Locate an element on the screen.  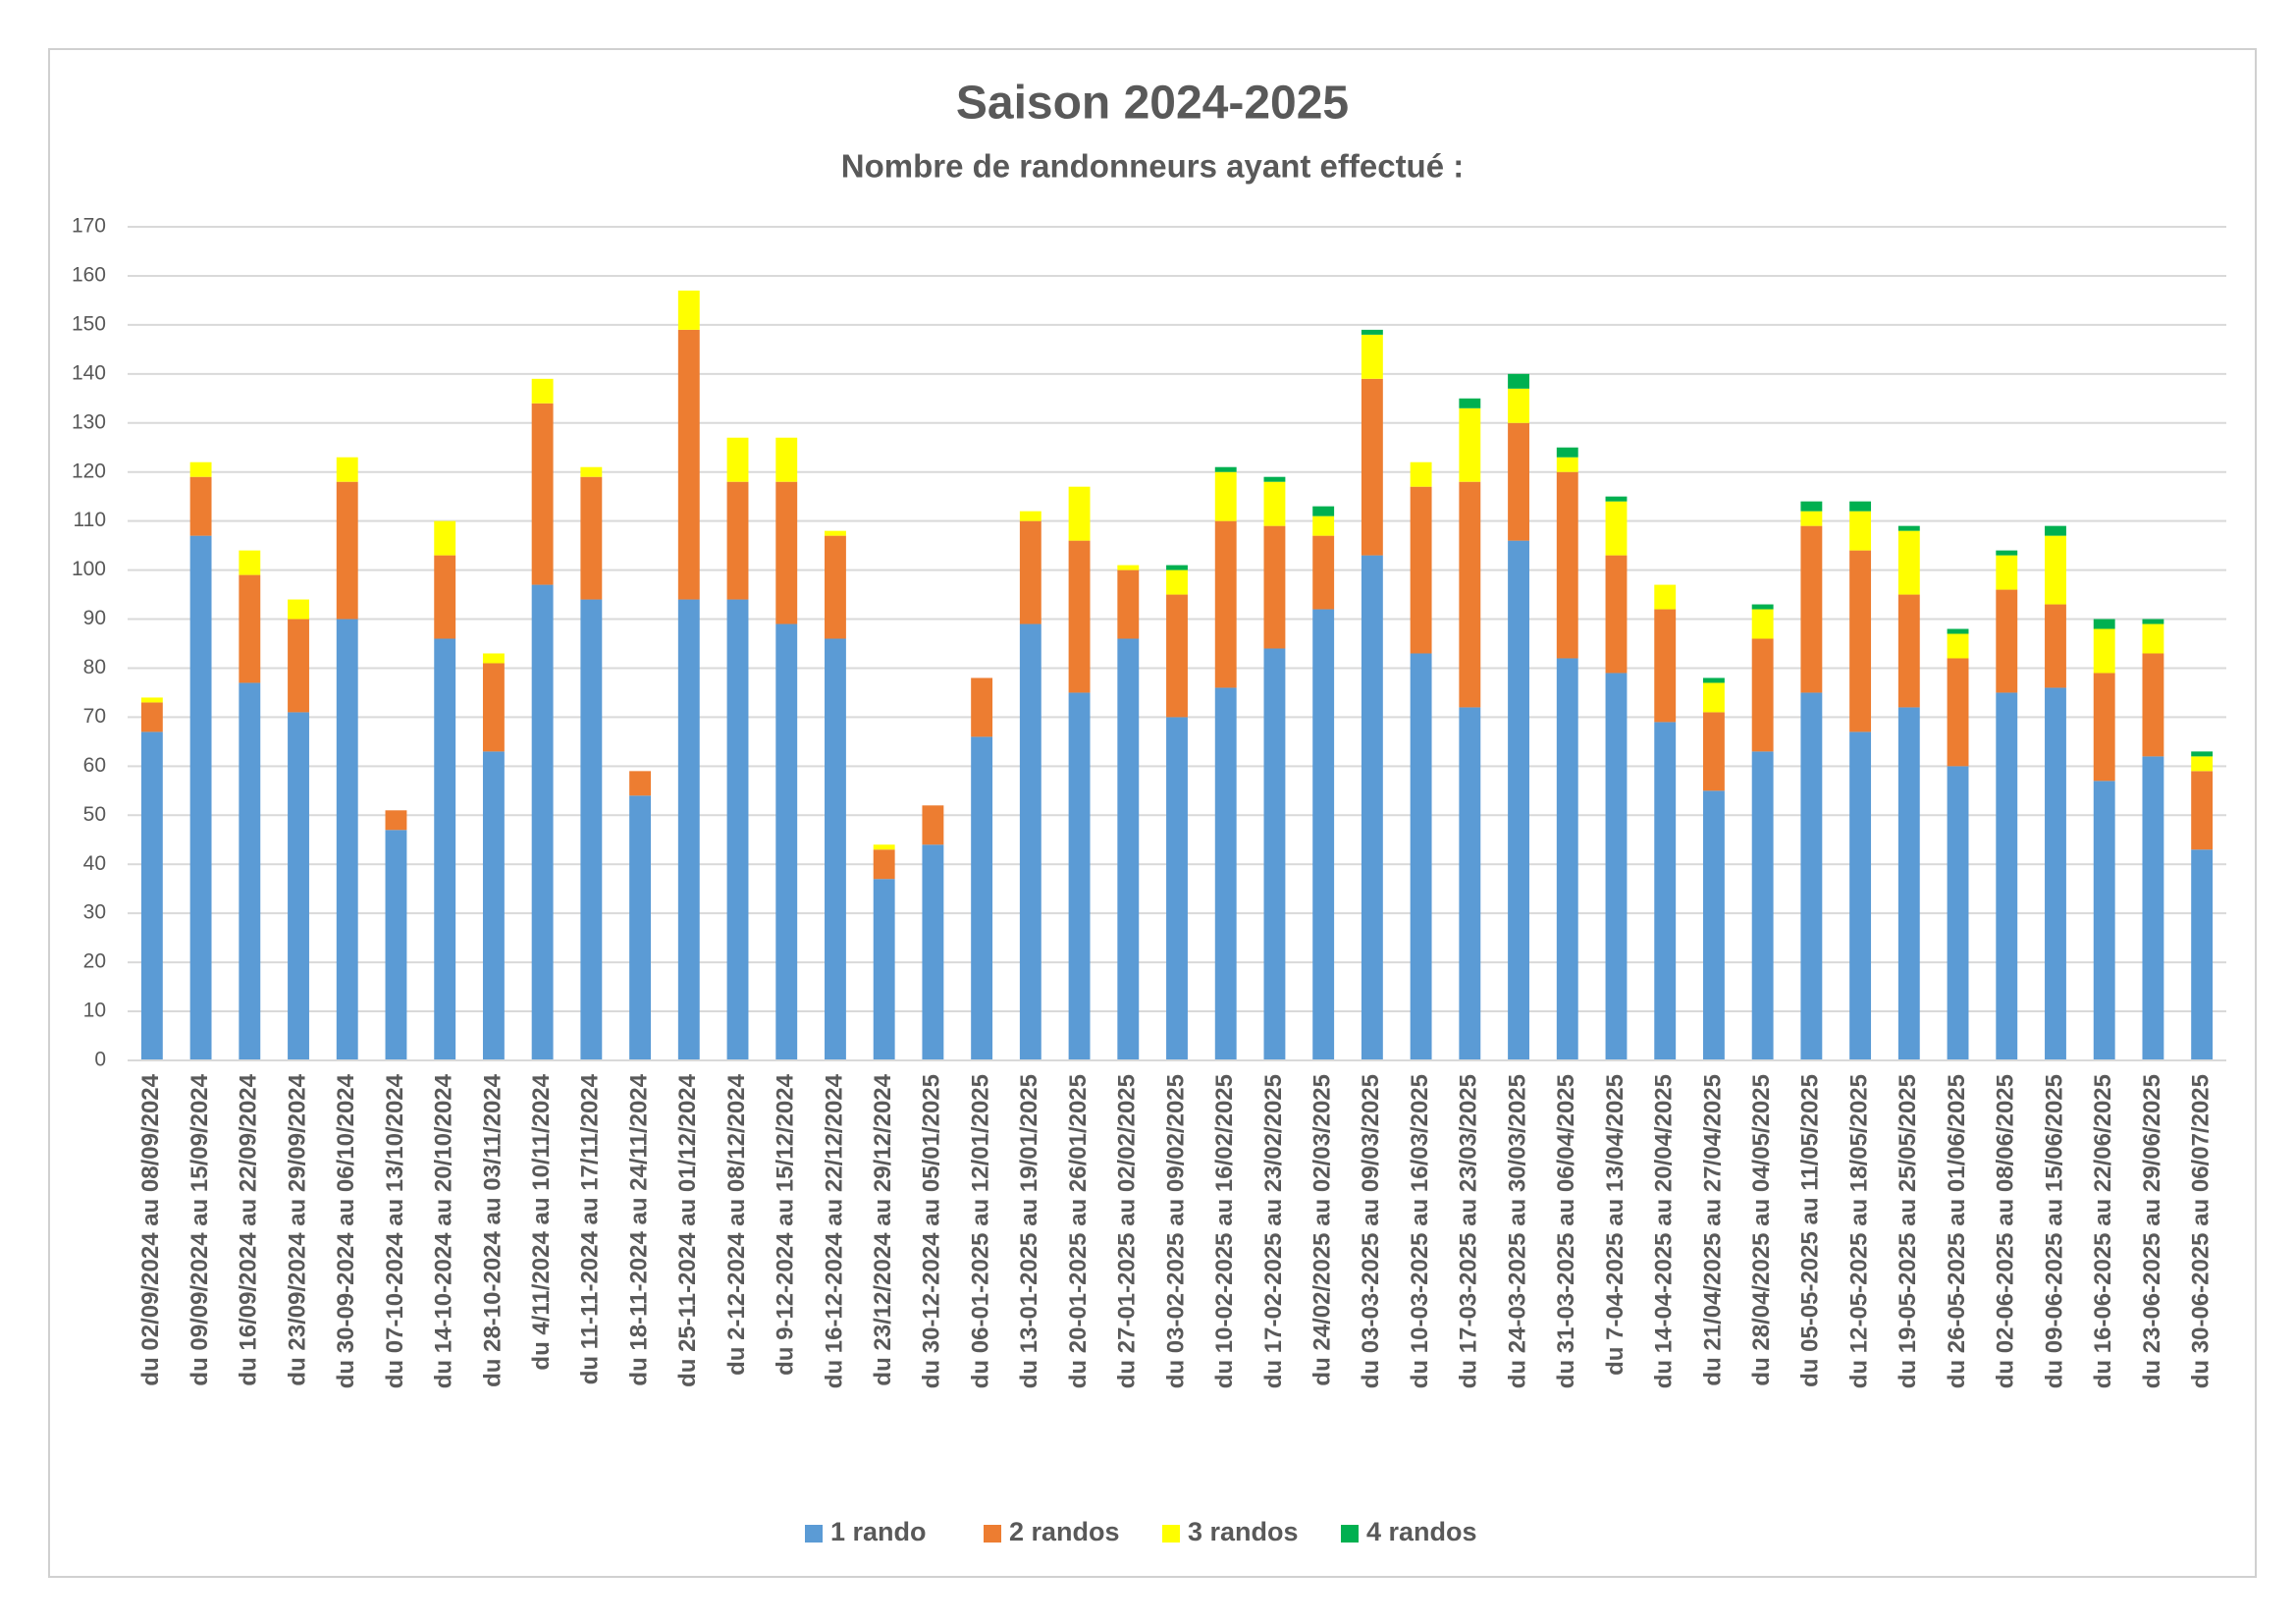
y-tick-label: 170 is located at coordinates (89, 226).